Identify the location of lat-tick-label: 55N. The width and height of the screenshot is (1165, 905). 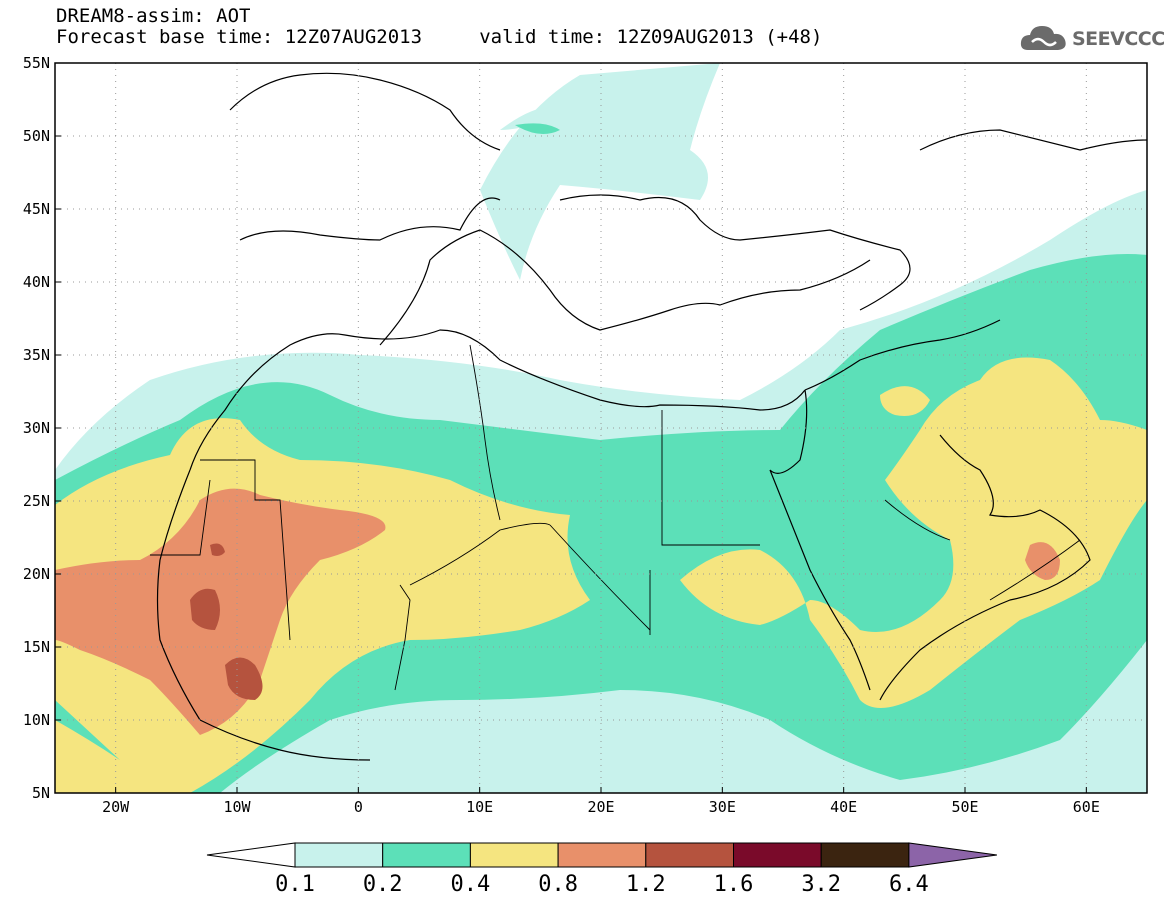
(36, 63).